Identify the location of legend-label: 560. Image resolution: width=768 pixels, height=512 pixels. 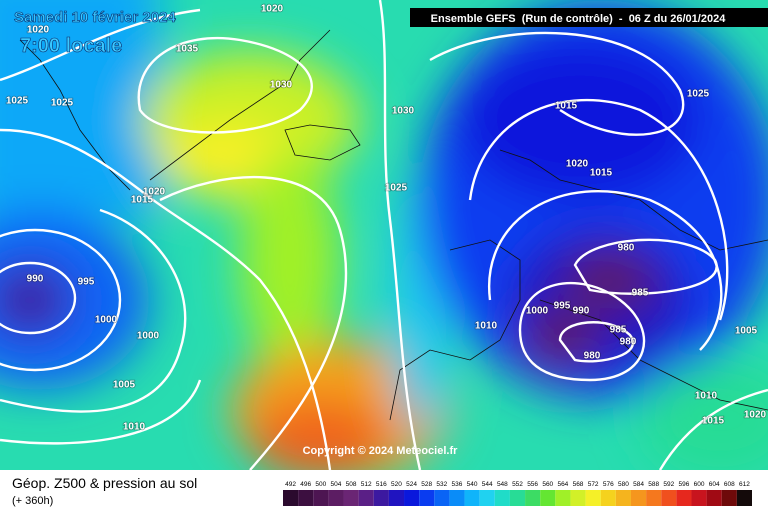
(547, 484).